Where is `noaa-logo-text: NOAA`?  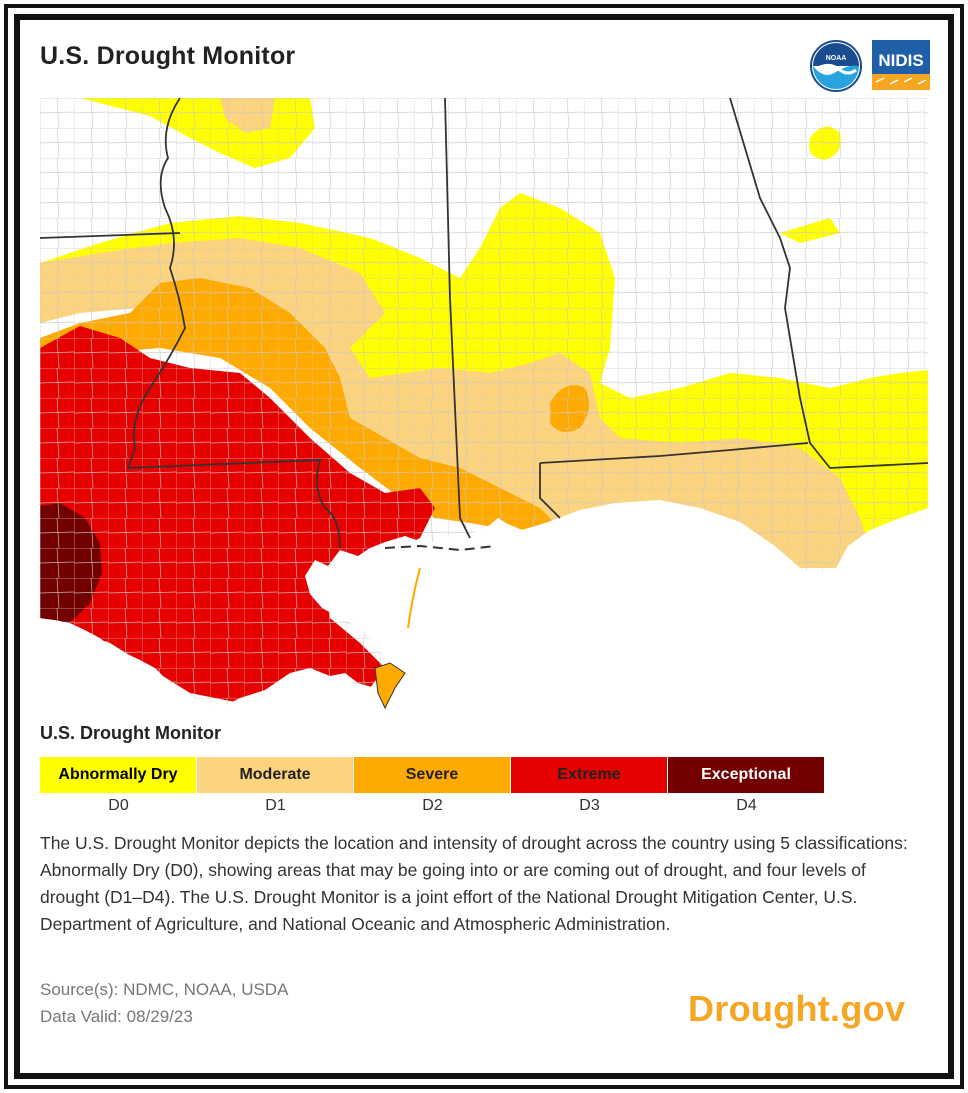
noaa-logo-text: NOAA is located at coordinates (836, 58).